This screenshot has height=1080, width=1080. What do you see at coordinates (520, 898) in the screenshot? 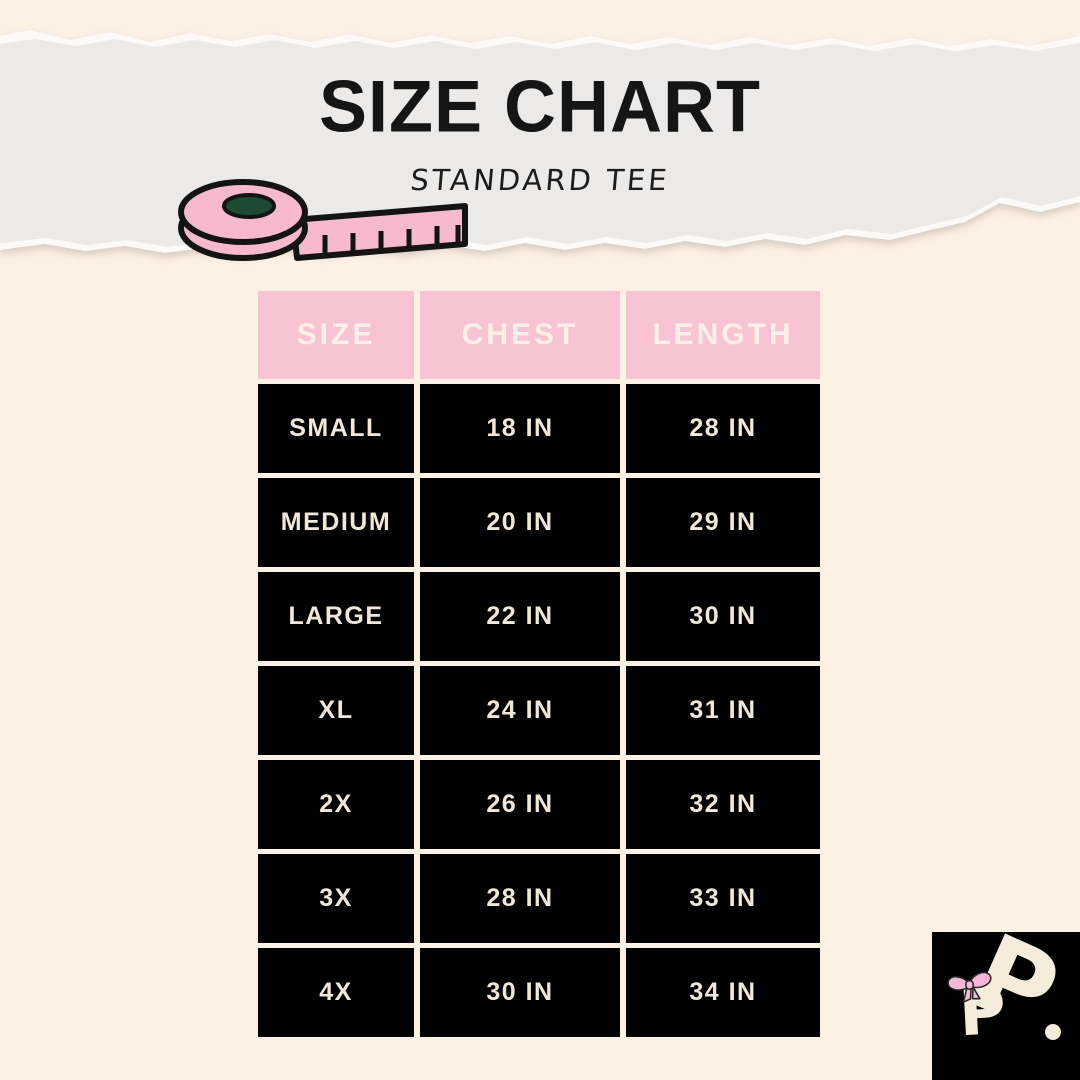
I see `cell-3x-chest: 28 IN` at bounding box center [520, 898].